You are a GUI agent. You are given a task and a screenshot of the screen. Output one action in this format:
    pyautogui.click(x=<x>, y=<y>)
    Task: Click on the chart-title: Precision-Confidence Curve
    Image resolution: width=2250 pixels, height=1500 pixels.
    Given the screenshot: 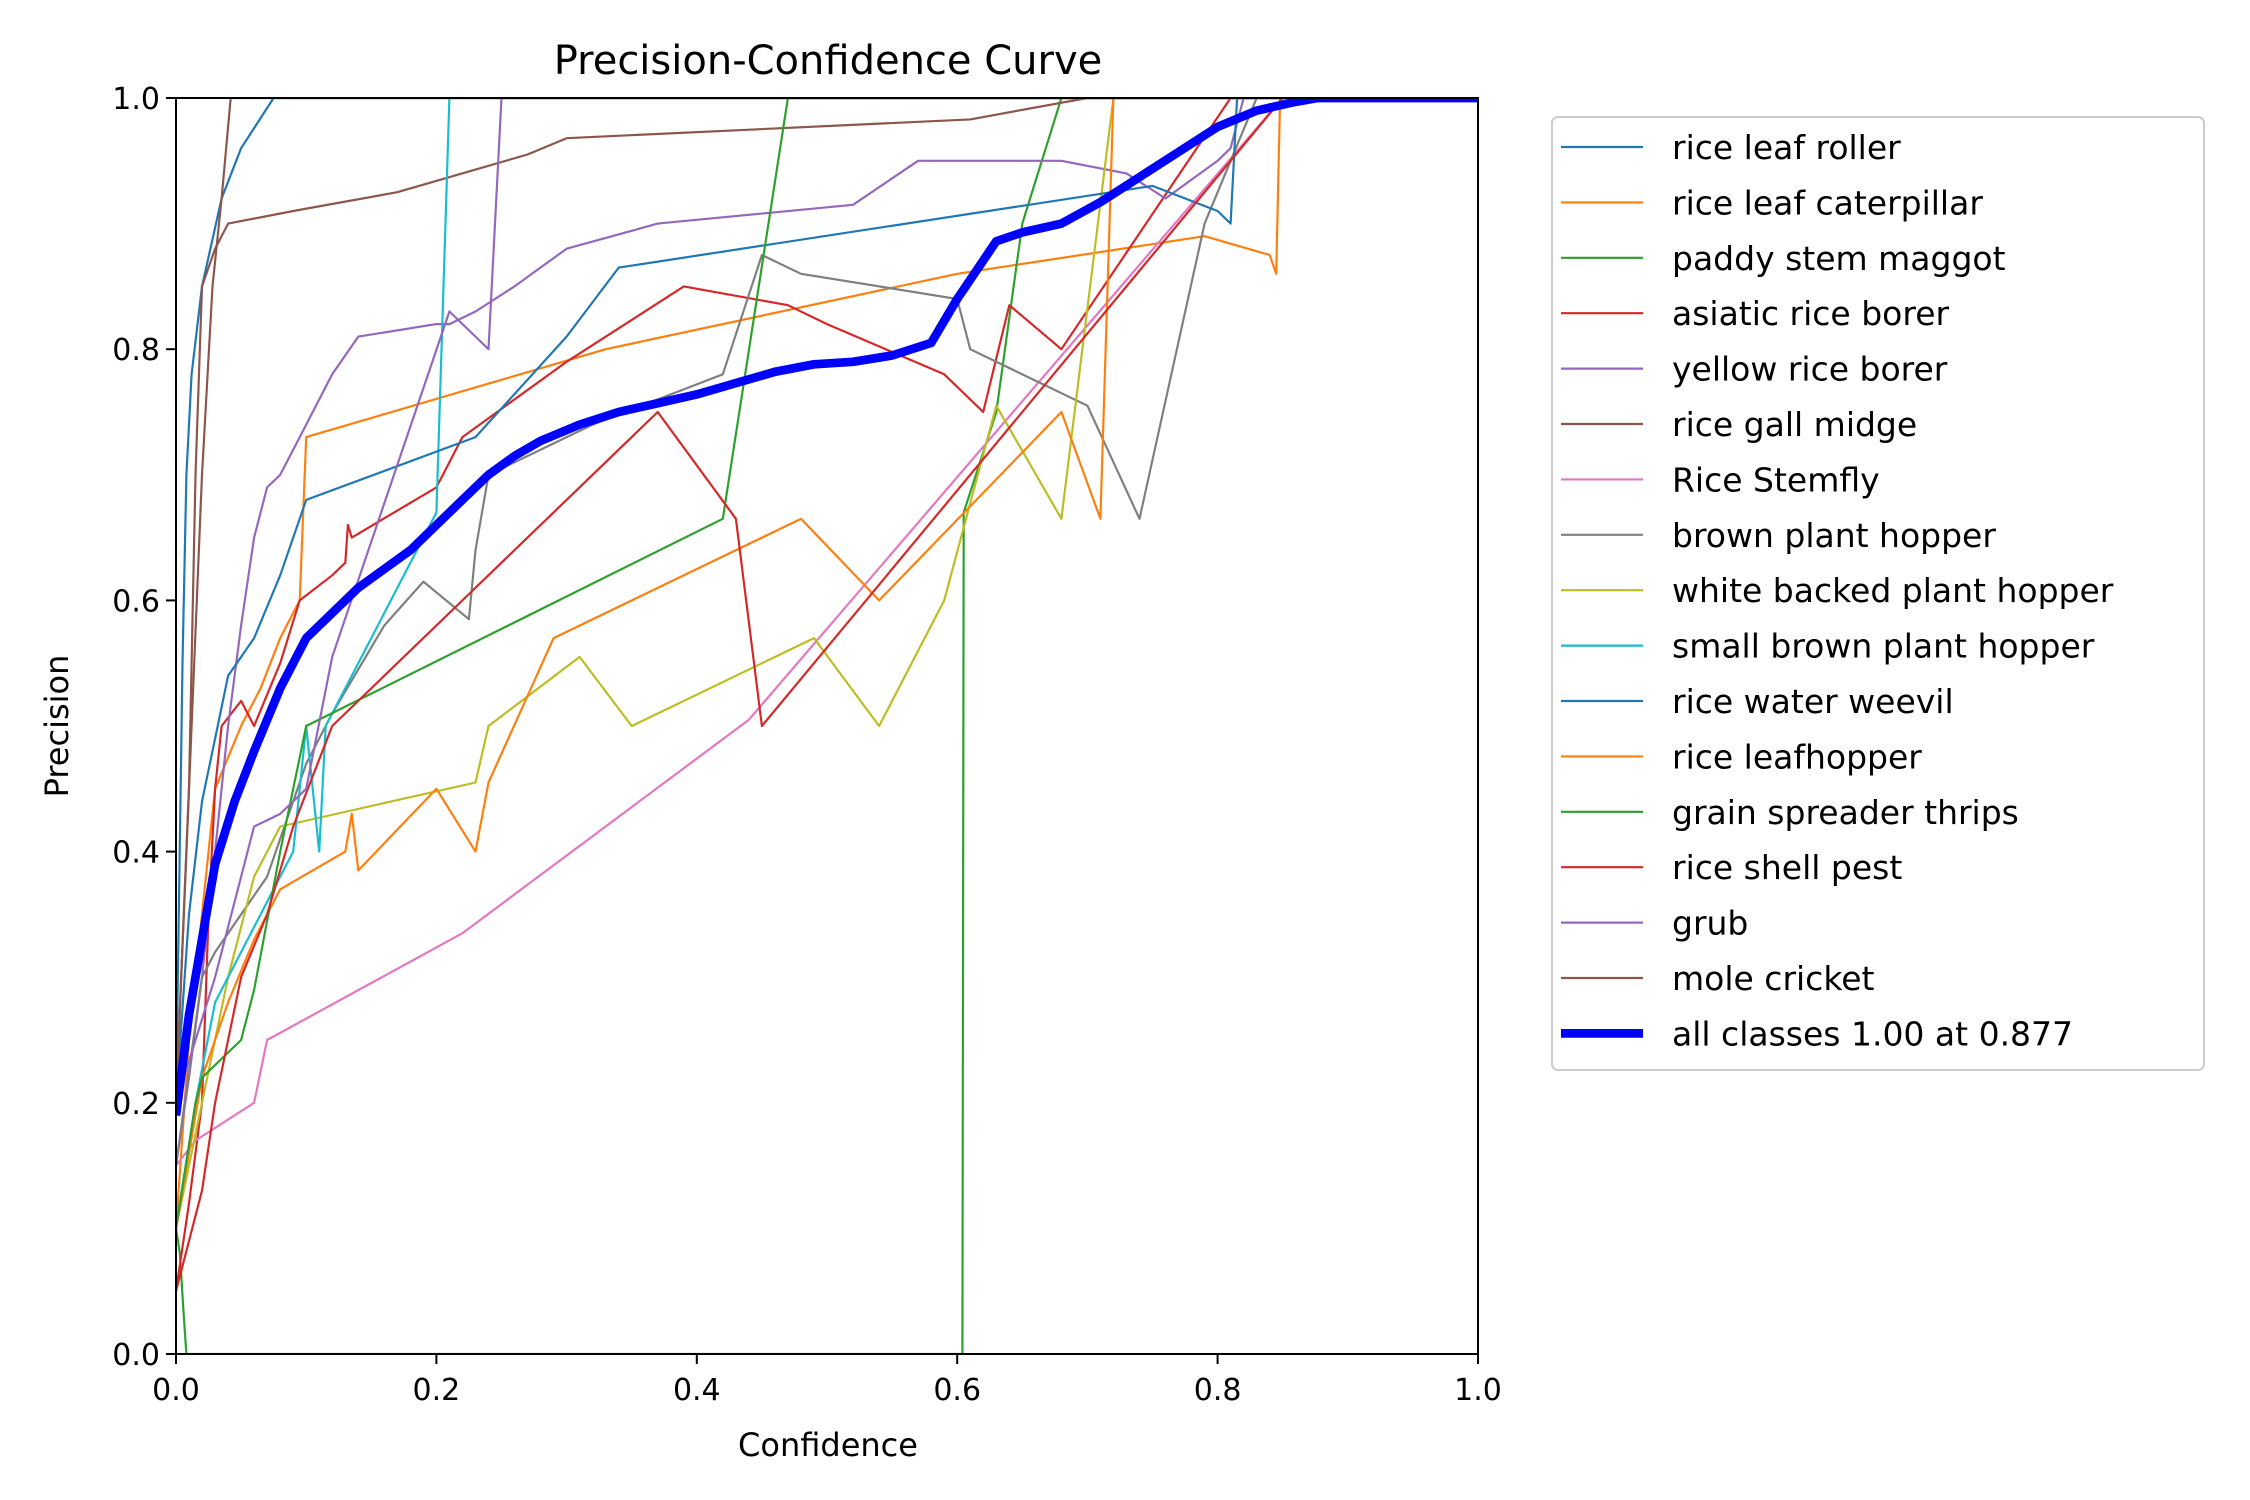 What is the action you would take?
    pyautogui.click(x=828, y=61)
    